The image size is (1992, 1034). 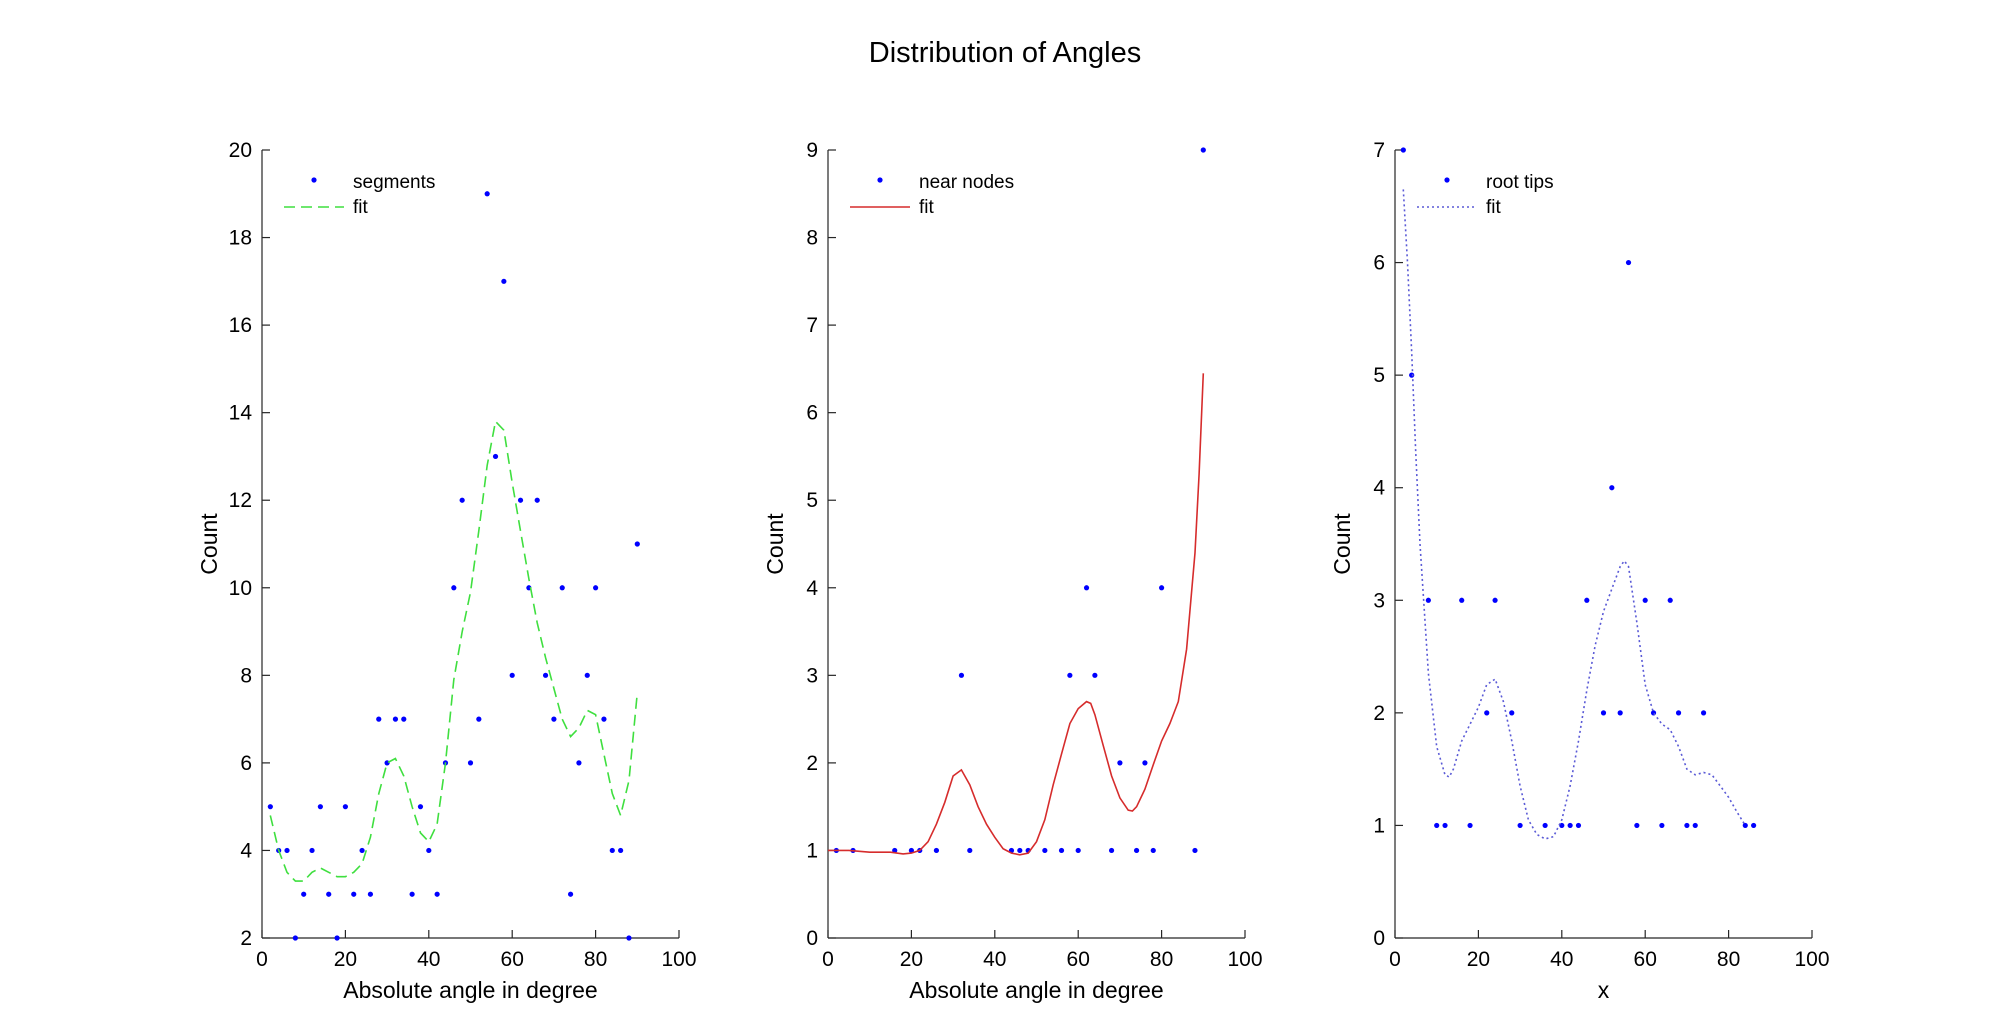 I want to click on legend-label: root tips, so click(x=1520, y=182).